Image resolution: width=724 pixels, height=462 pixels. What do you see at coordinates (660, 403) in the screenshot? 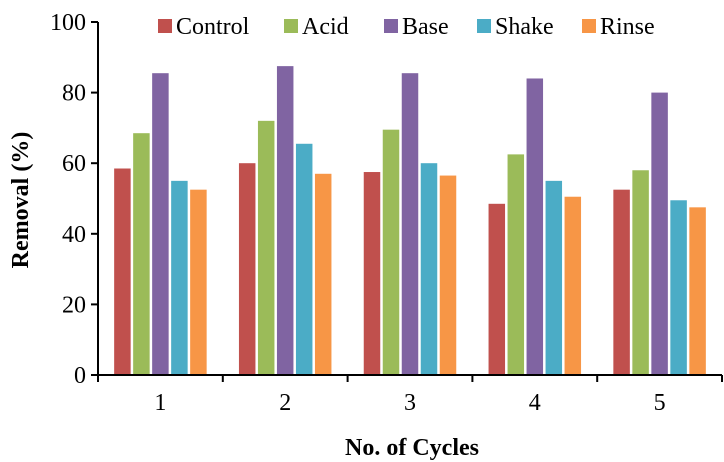
I see `x-tick-label-5: 5` at bounding box center [660, 403].